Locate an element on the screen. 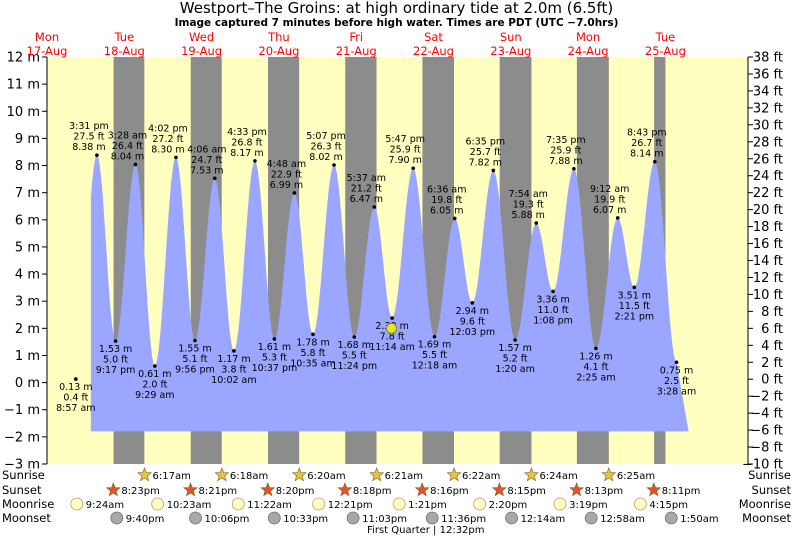  tide-label: 6:35 pm is located at coordinates (486, 141).